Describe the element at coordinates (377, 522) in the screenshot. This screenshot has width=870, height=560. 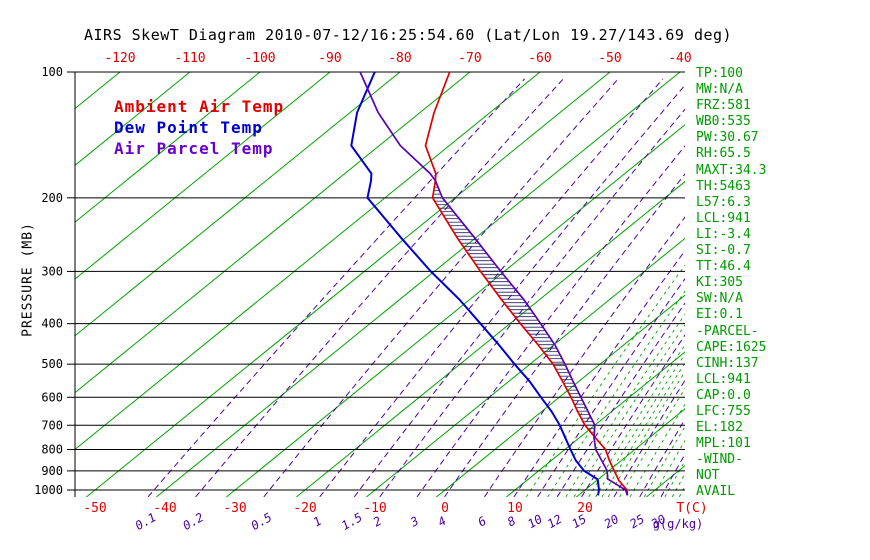
I see `svg-text: 2` at that location.